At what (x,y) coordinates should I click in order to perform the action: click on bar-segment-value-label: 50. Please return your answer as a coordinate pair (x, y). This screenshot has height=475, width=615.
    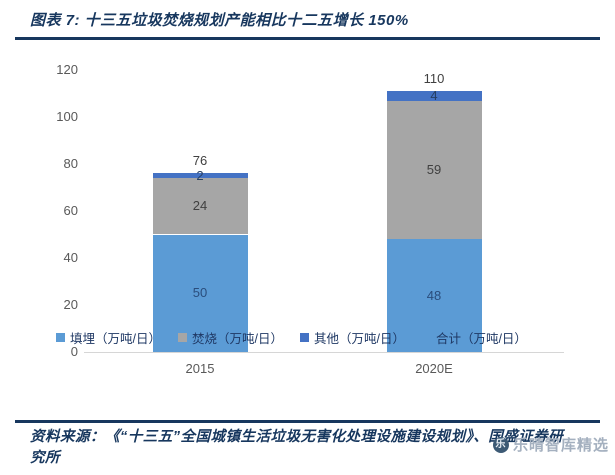
    Looking at the image, I should click on (200, 293).